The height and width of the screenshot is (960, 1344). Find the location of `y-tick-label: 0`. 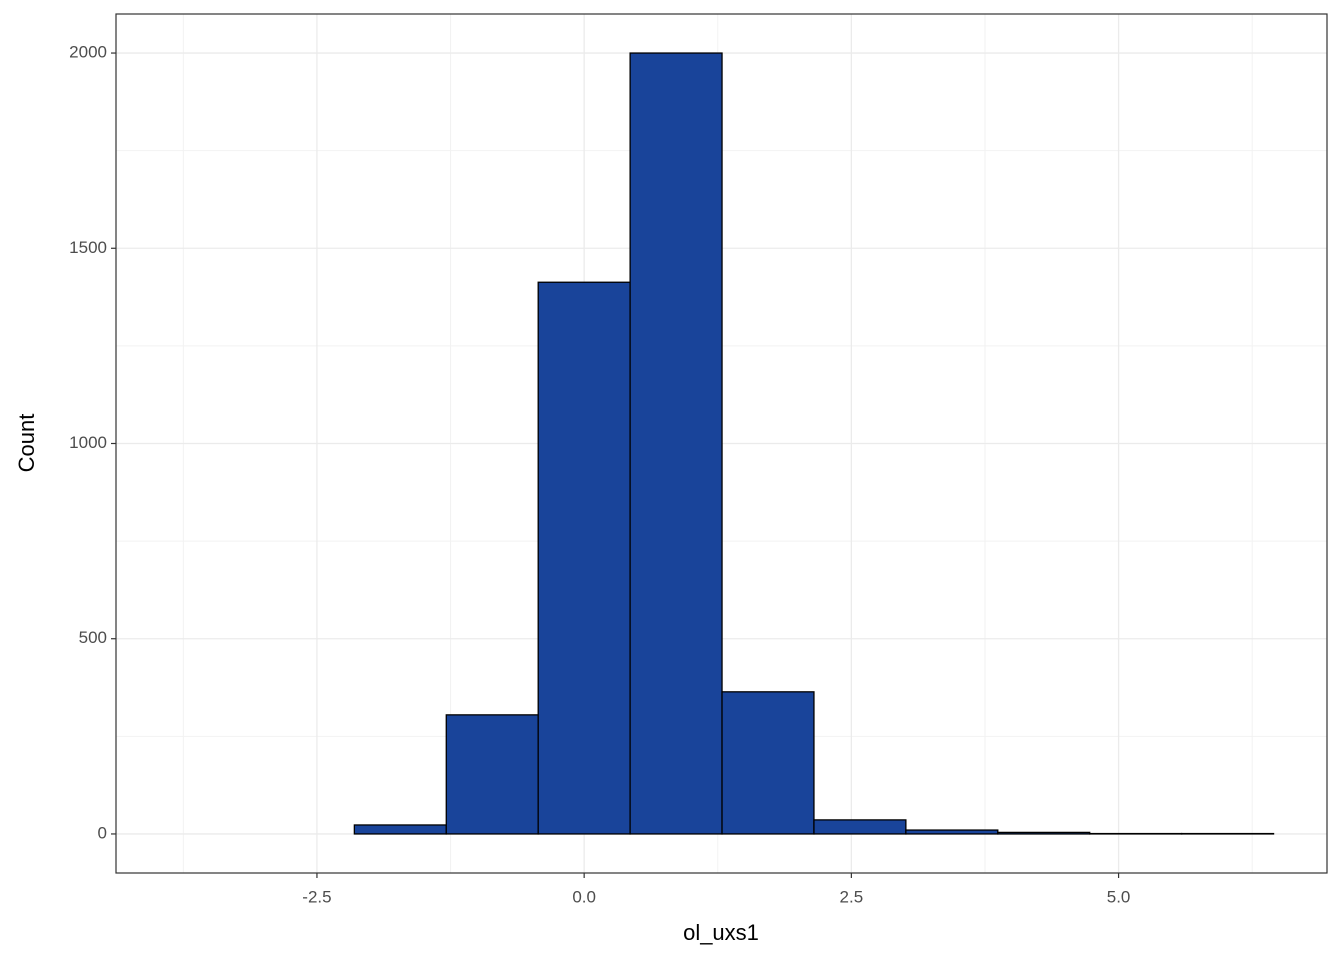

y-tick-label: 0 is located at coordinates (102, 832).